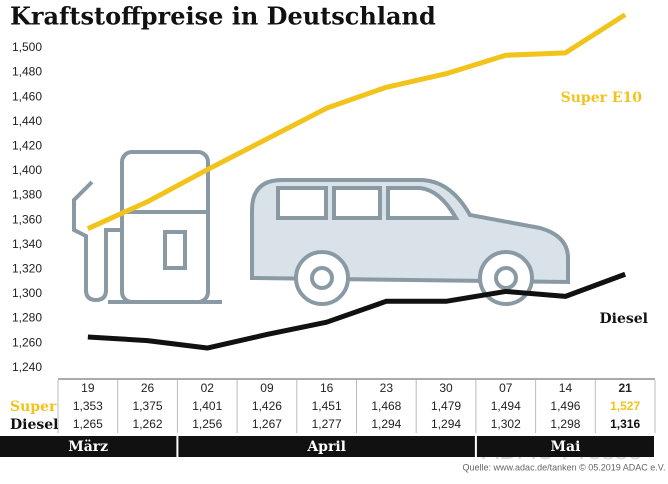  What do you see at coordinates (625, 388) in the screenshot?
I see `x-tick-label: 21` at bounding box center [625, 388].